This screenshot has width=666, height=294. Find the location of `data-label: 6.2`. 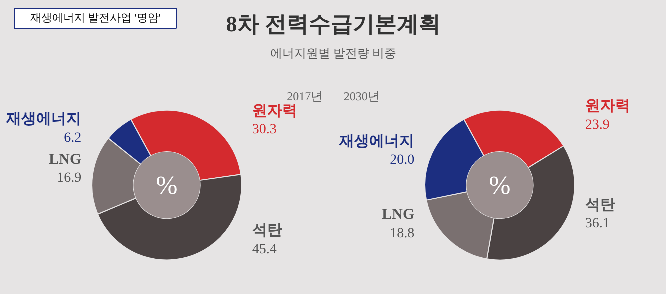

data-label: 6.2 is located at coordinates (73, 138).